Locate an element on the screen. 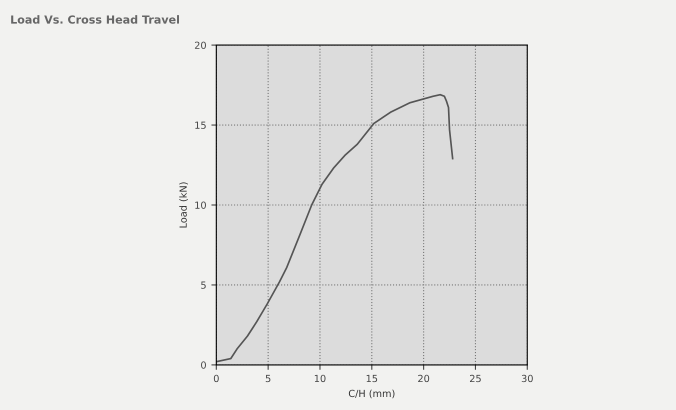  y-tick-label: 10 is located at coordinates (200, 205).